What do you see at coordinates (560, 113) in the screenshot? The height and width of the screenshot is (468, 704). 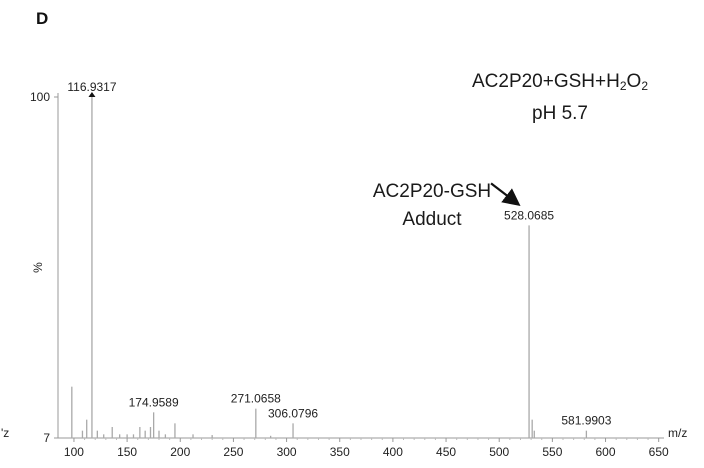 I see `title-line-2: pH 5.7` at bounding box center [560, 113].